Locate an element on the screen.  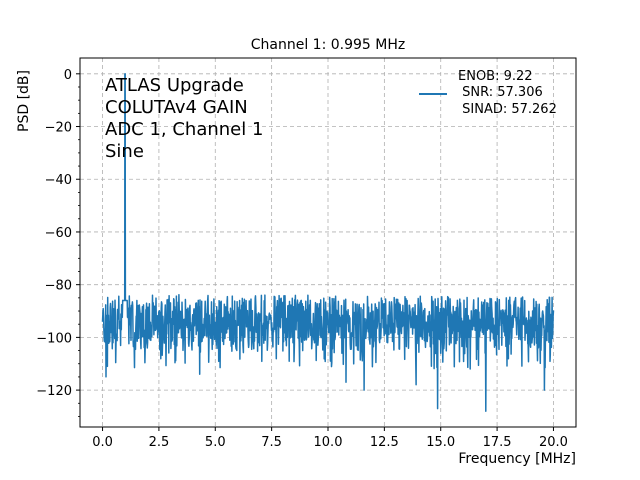
x-tick-label: 17.5 is located at coordinates (497, 442).